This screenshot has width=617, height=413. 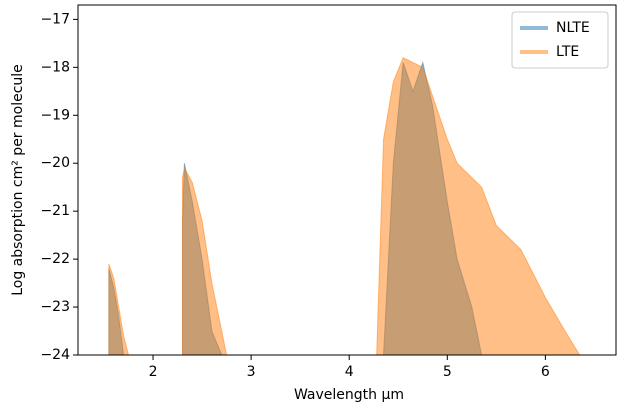 I want to click on y-tick-label: −20, so click(x=55, y=163).